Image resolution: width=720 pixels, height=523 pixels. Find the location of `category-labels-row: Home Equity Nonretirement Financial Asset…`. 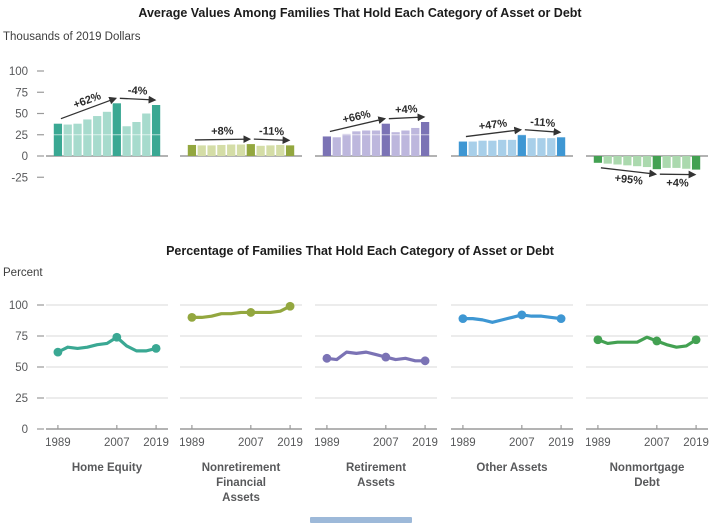

category-labels-row: Home Equity Nonretirement Financial Asset… is located at coordinates (360, 490).